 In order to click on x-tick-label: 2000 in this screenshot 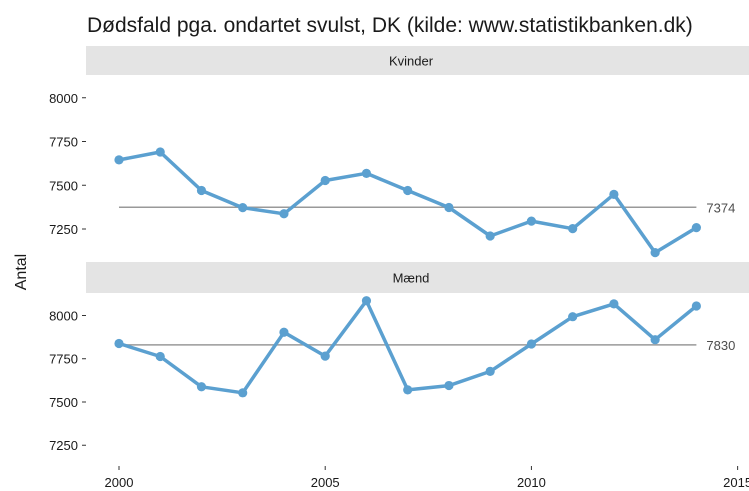, I will do `click(119, 482)`.